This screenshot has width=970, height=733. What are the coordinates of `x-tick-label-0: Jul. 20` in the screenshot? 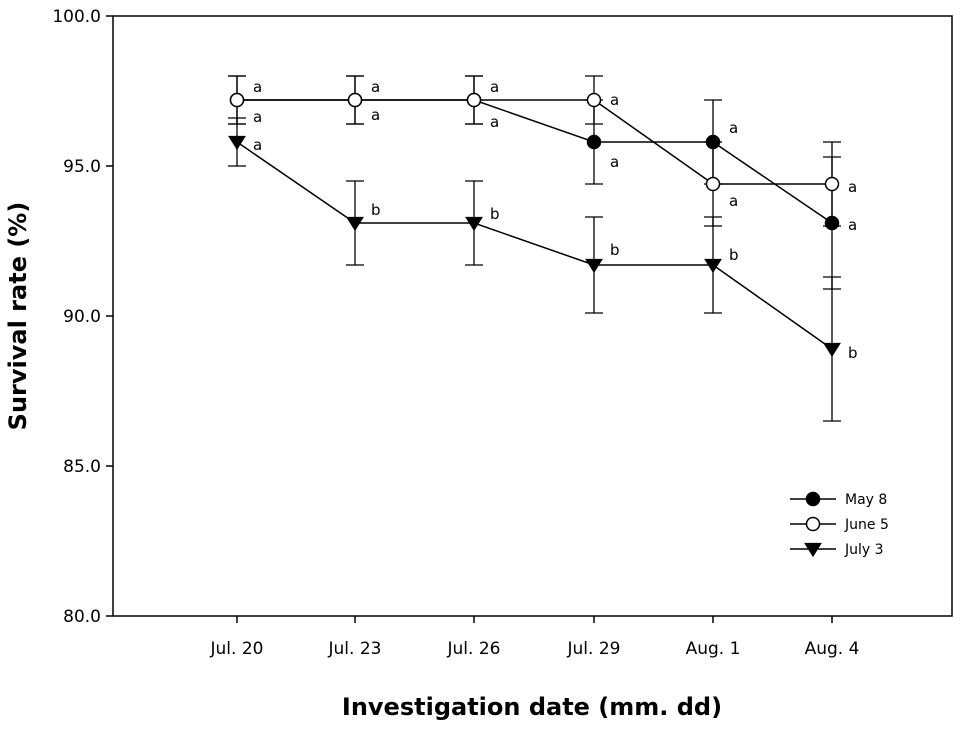 It's located at (237, 649).